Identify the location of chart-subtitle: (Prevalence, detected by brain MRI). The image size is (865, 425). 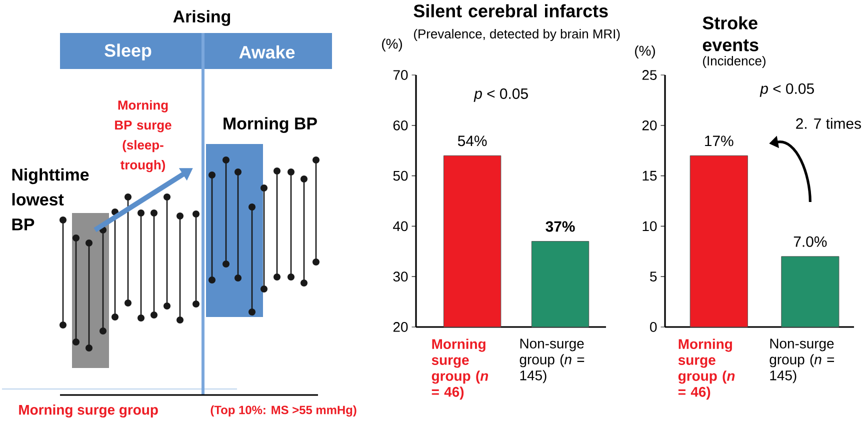
(517, 35).